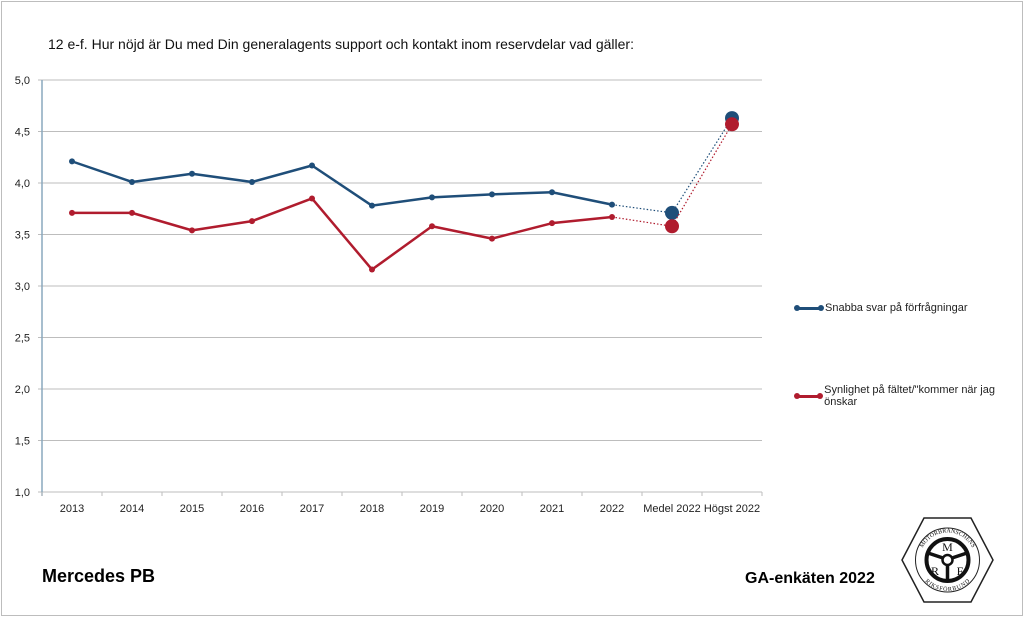 This screenshot has width=1024, height=617. I want to click on y-tick-label: 3,0, so click(22, 287).